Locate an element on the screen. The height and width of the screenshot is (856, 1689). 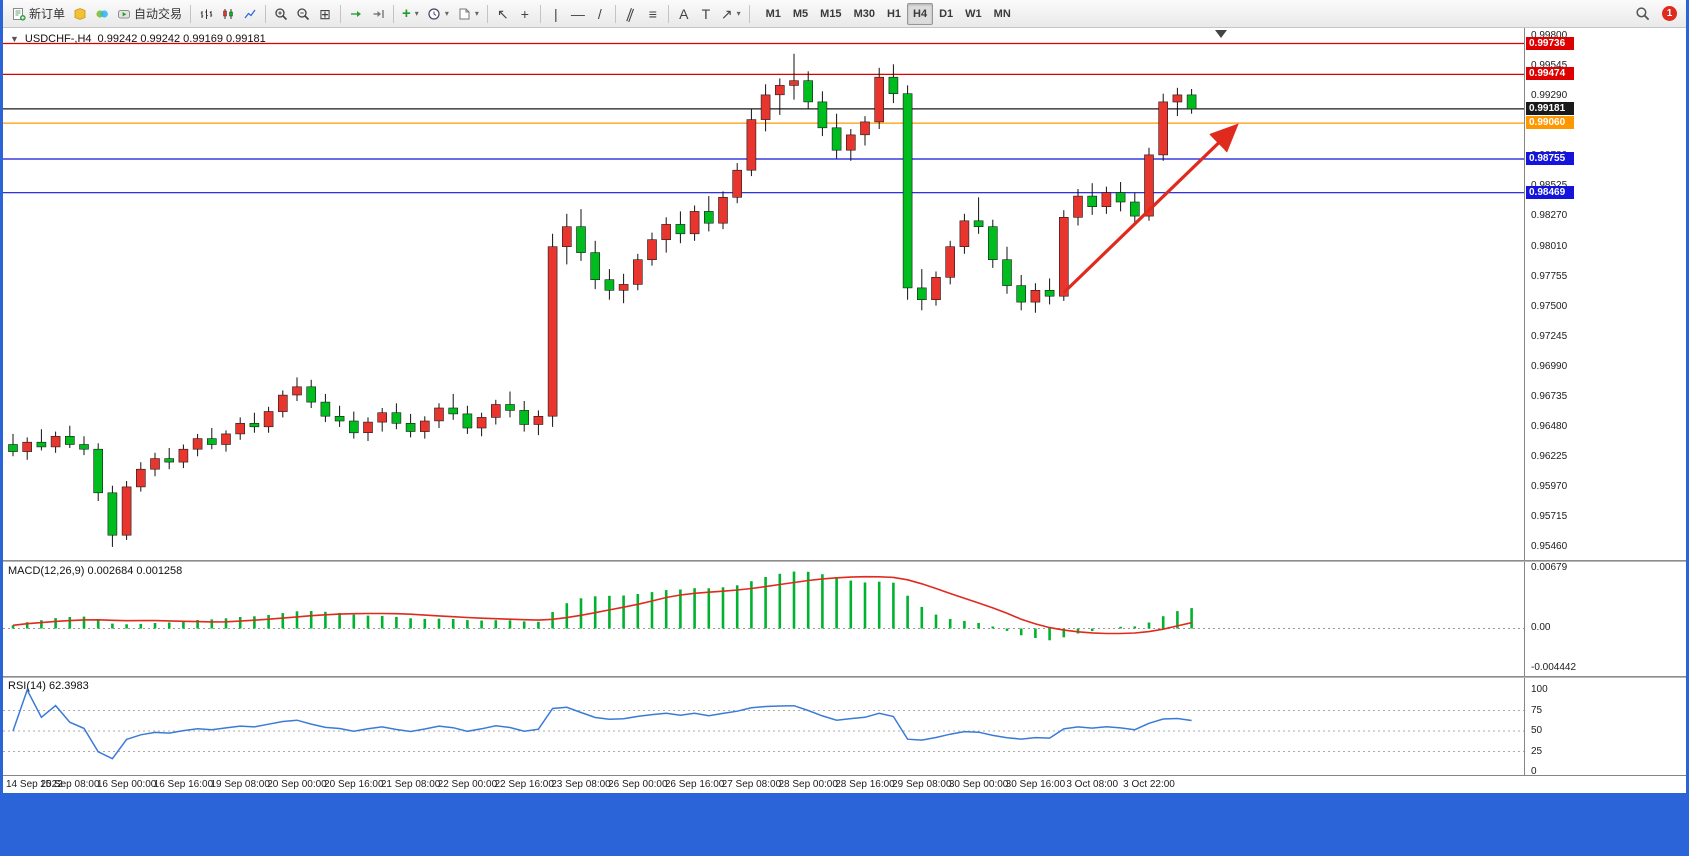
price-tick: 0.97500 is located at coordinates (1549, 306).